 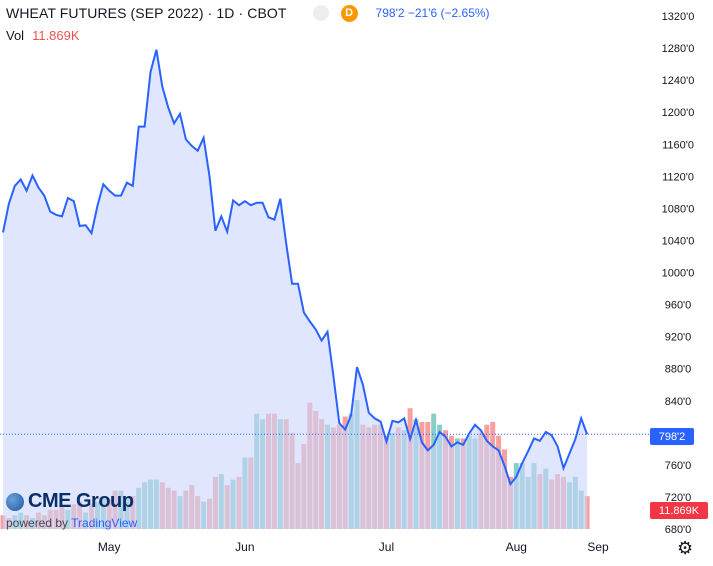 I want to click on tradingview-link: TradingView, so click(x=104, y=523).